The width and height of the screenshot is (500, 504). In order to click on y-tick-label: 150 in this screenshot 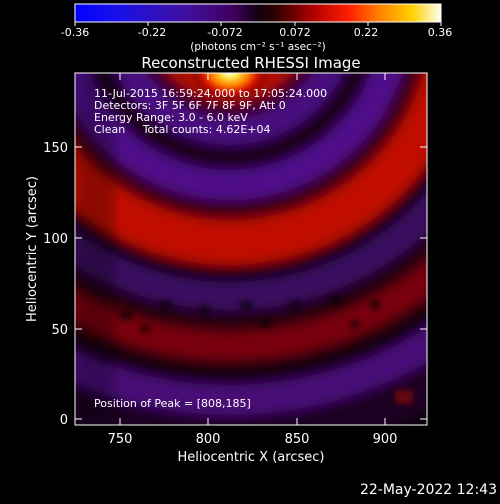, I will do `click(55, 148)`.